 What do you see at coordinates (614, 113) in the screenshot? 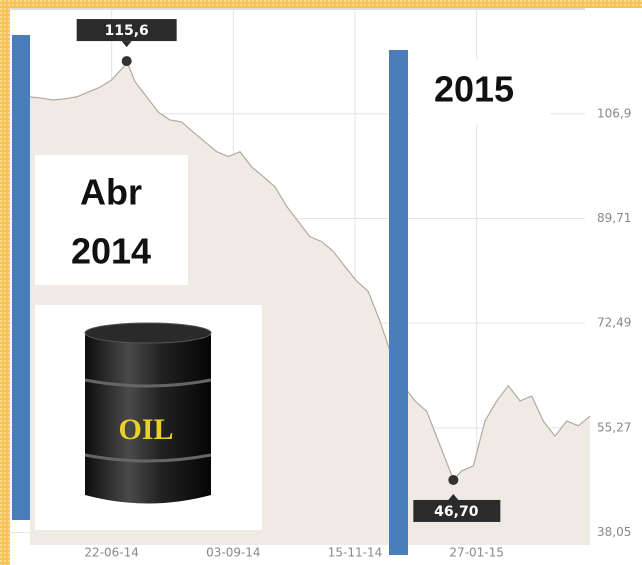
I see `y-tick-label: 106,9` at bounding box center [614, 113].